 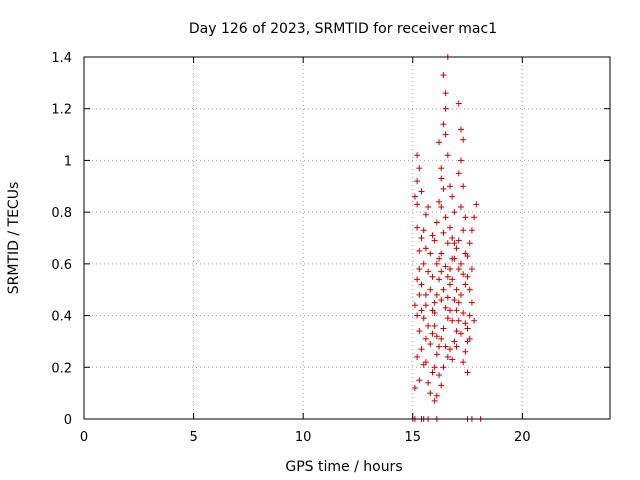 What do you see at coordinates (68, 161) in the screenshot?
I see `y-tick-label: 1` at bounding box center [68, 161].